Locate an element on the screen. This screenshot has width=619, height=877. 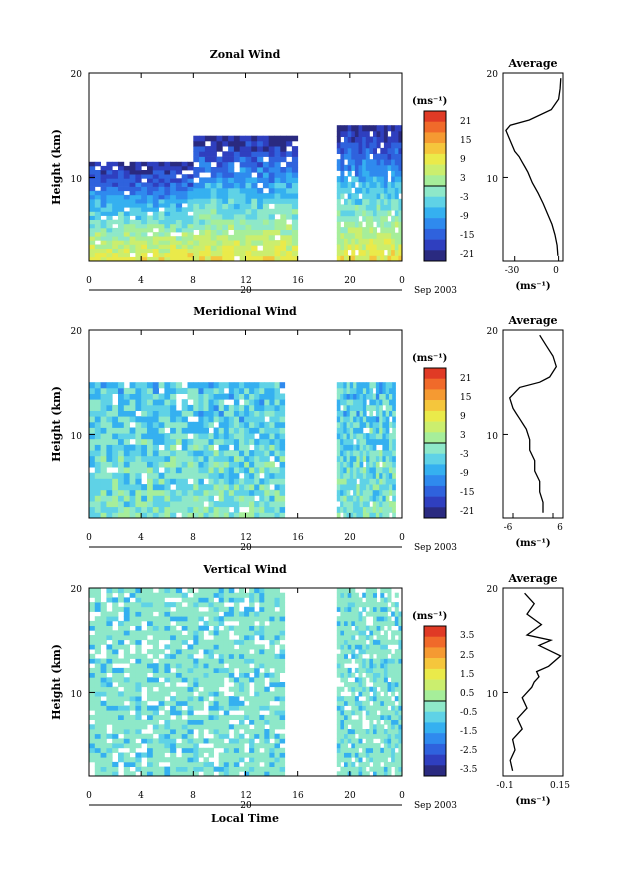
cbar-tick-meridional-7: -21 is located at coordinates (467, 512).